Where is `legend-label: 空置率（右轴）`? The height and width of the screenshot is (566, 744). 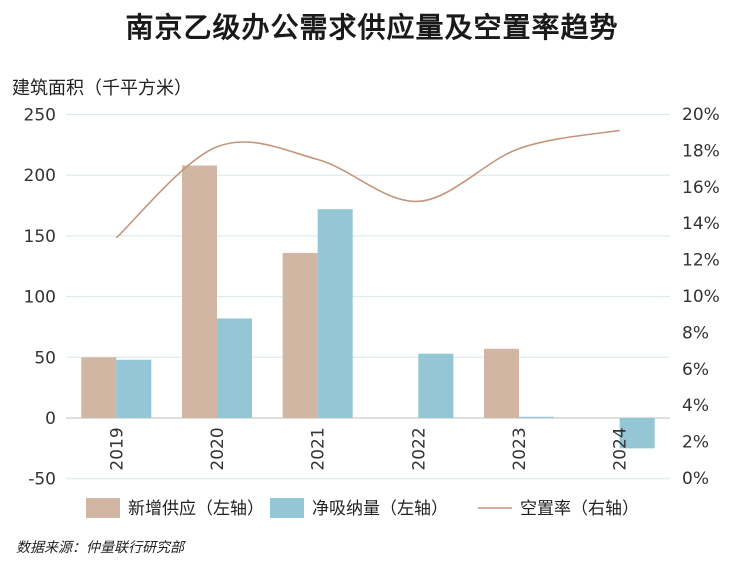 legend-label: 空置率（右轴） is located at coordinates (579, 509).